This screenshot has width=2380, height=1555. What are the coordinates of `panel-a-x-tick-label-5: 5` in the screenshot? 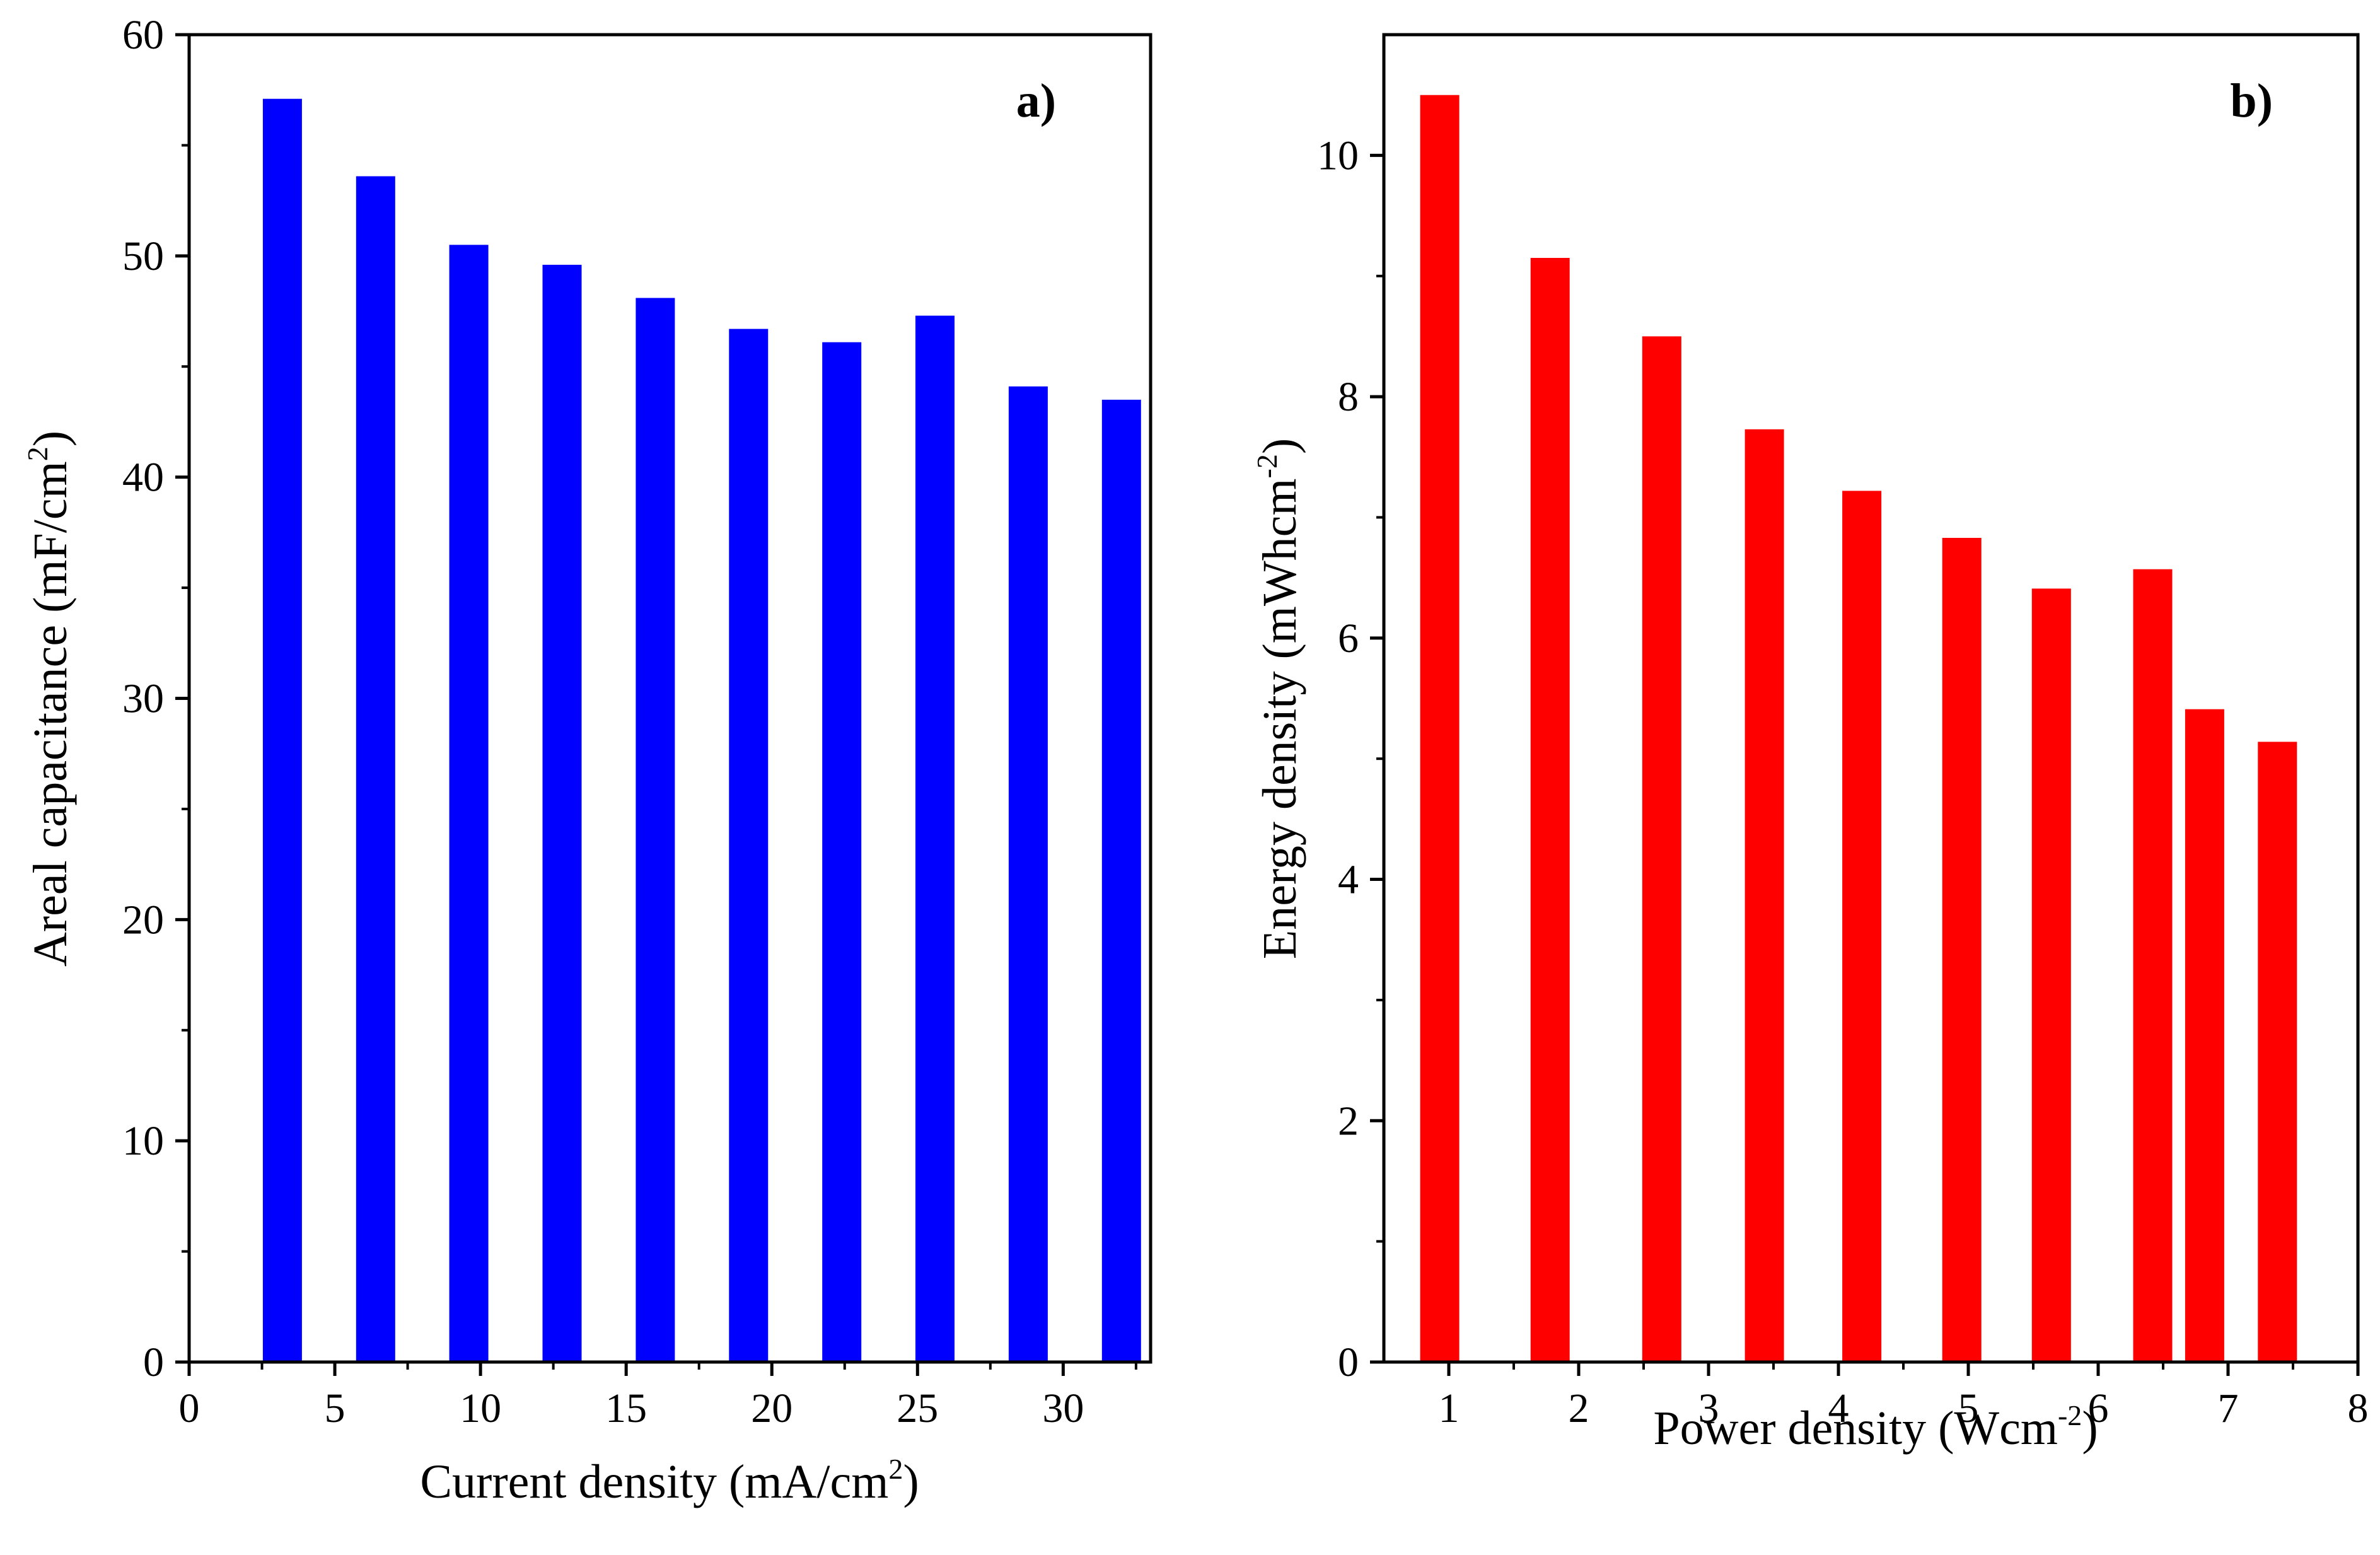 It's located at (335, 1408).